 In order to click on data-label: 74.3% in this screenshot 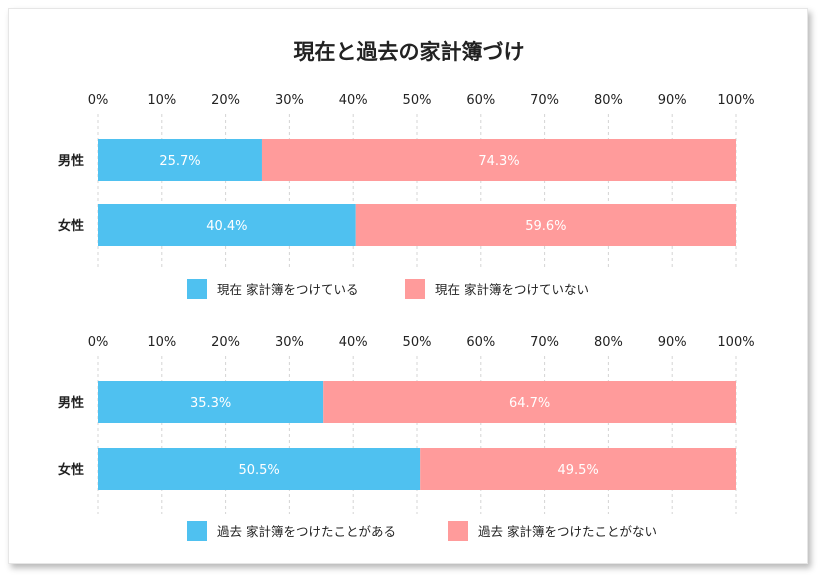, I will do `click(498, 161)`.